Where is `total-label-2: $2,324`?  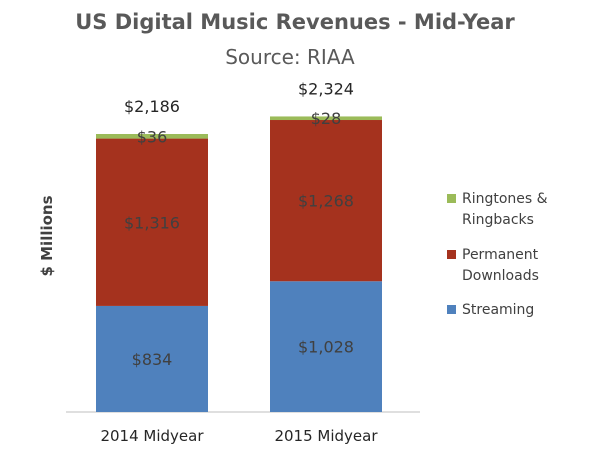 total-label-2: $2,324 is located at coordinates (326, 88).